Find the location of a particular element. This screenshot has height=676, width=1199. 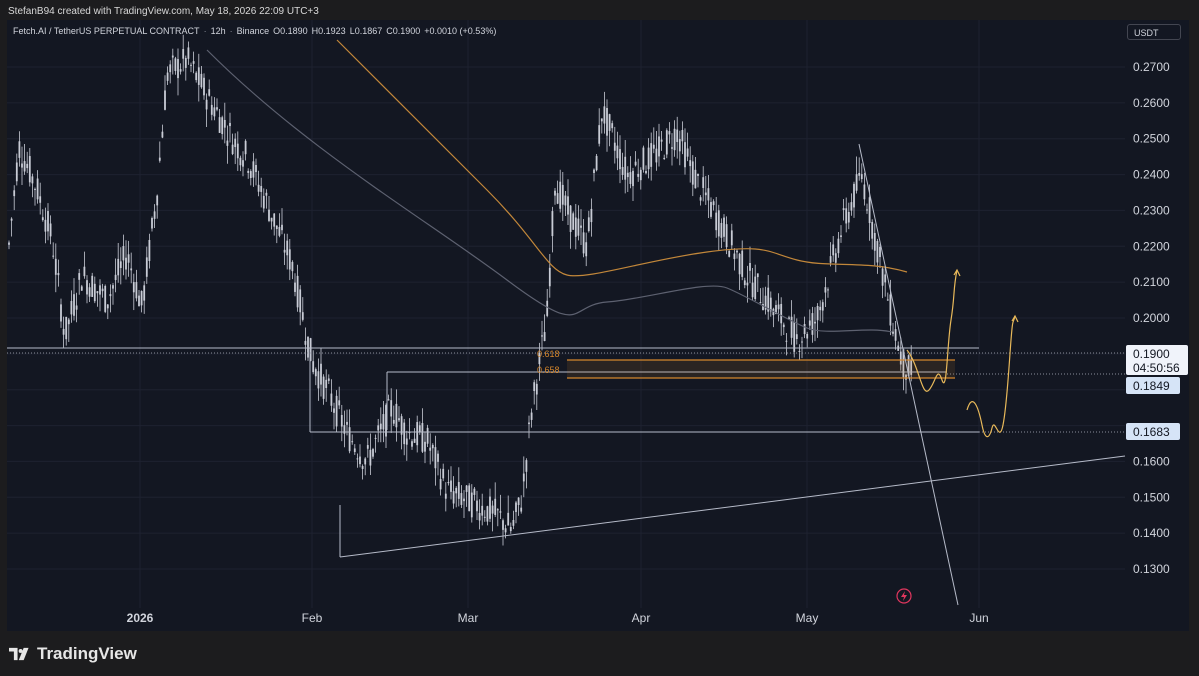

legend-symbol: Fetch.AI / TetherUS PERPETUAL CONTRACT is located at coordinates (106, 31).